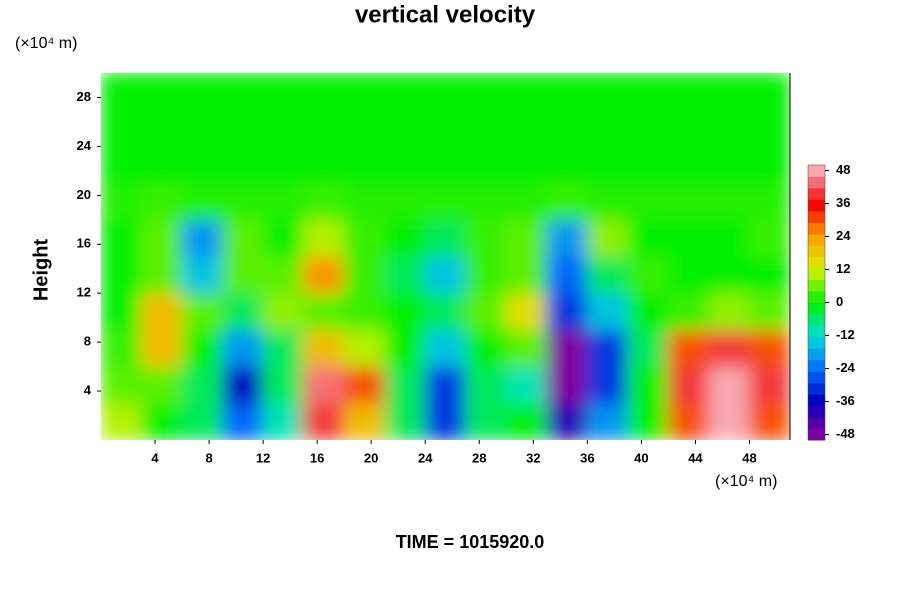  I want to click on x-tick-label: 16, so click(317, 457).